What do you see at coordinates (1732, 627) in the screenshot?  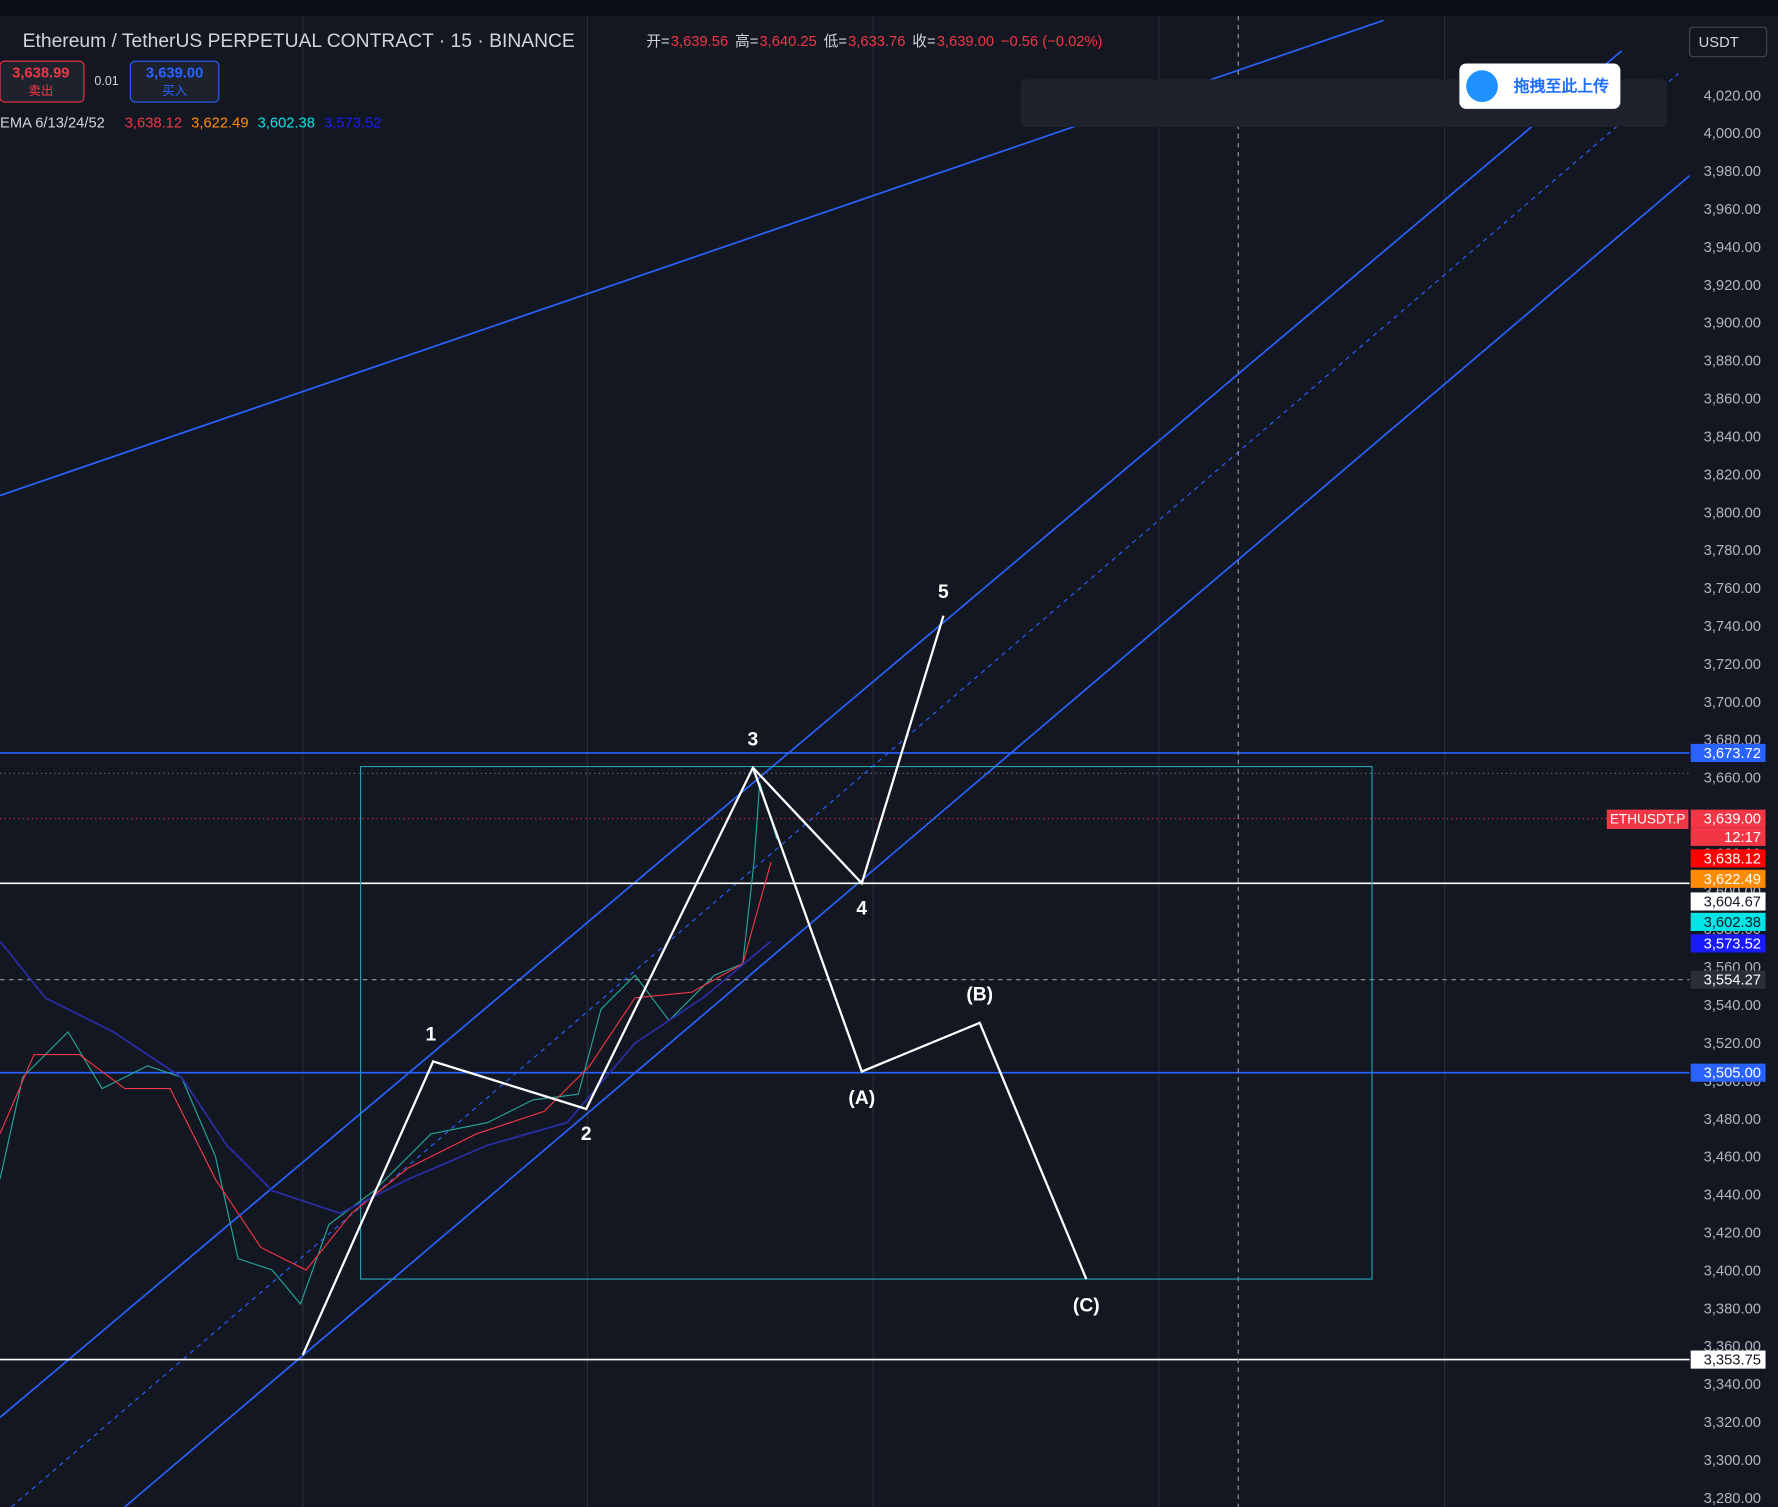 I see `price-axis-label: 3,740.00` at bounding box center [1732, 627].